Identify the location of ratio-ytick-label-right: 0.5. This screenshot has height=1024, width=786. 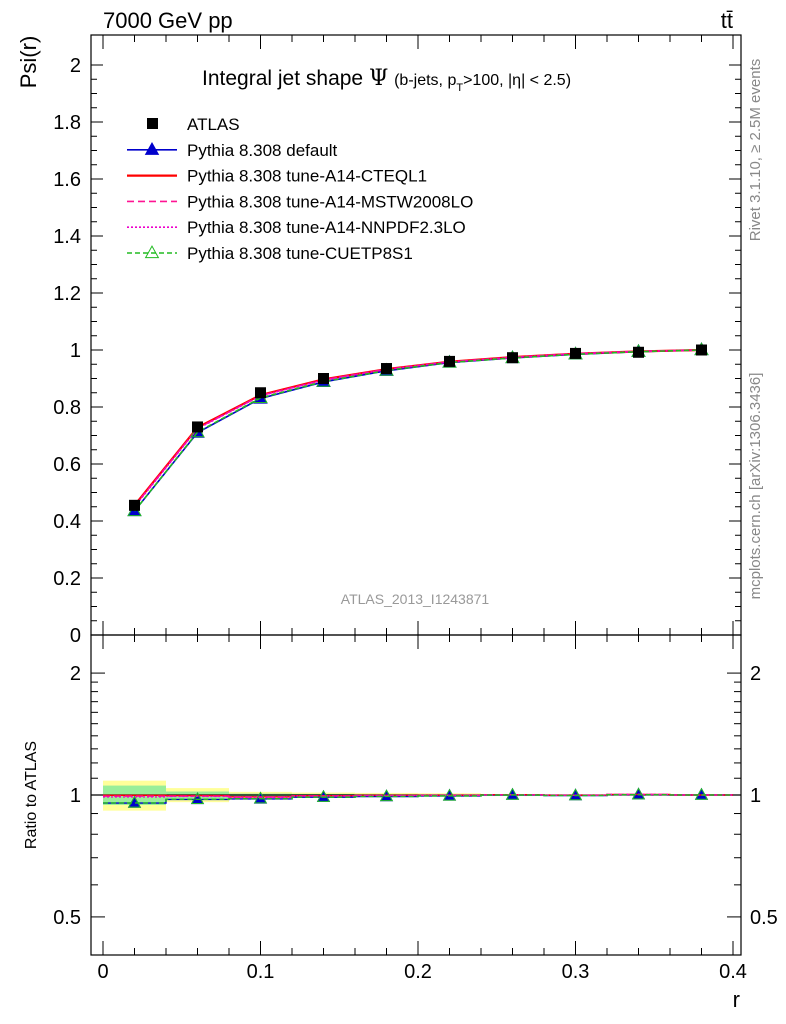
(764, 918).